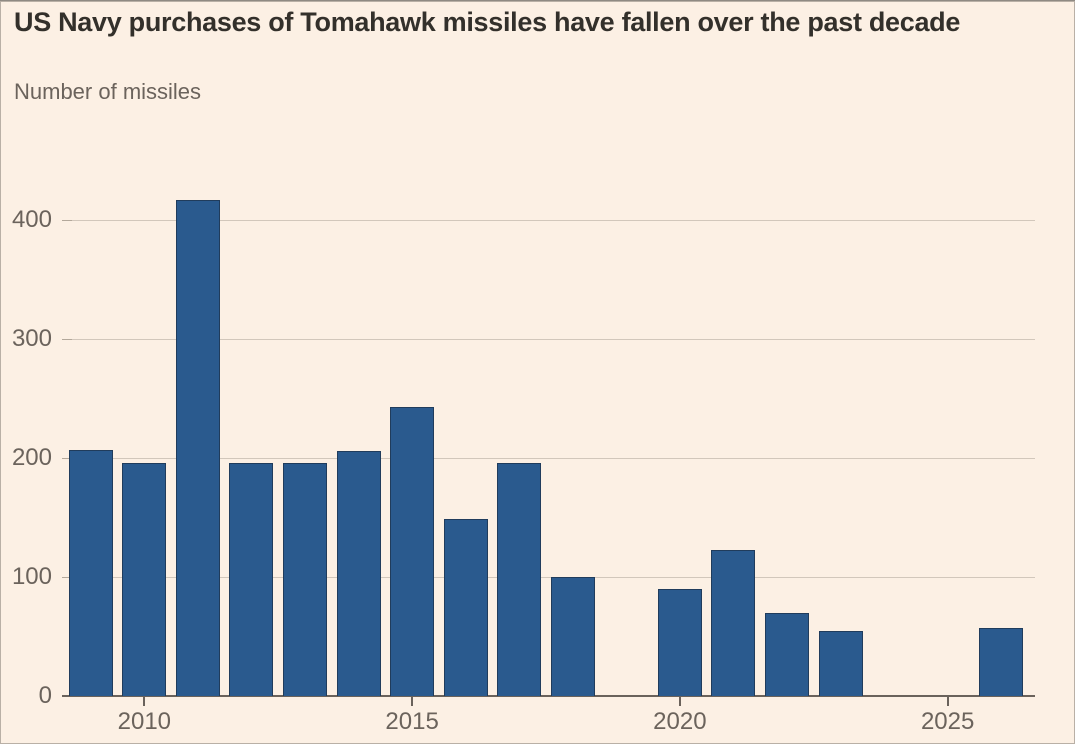 Image resolution: width=1075 pixels, height=744 pixels. Describe the element at coordinates (840, 663) in the screenshot. I see `bar-2023` at that location.